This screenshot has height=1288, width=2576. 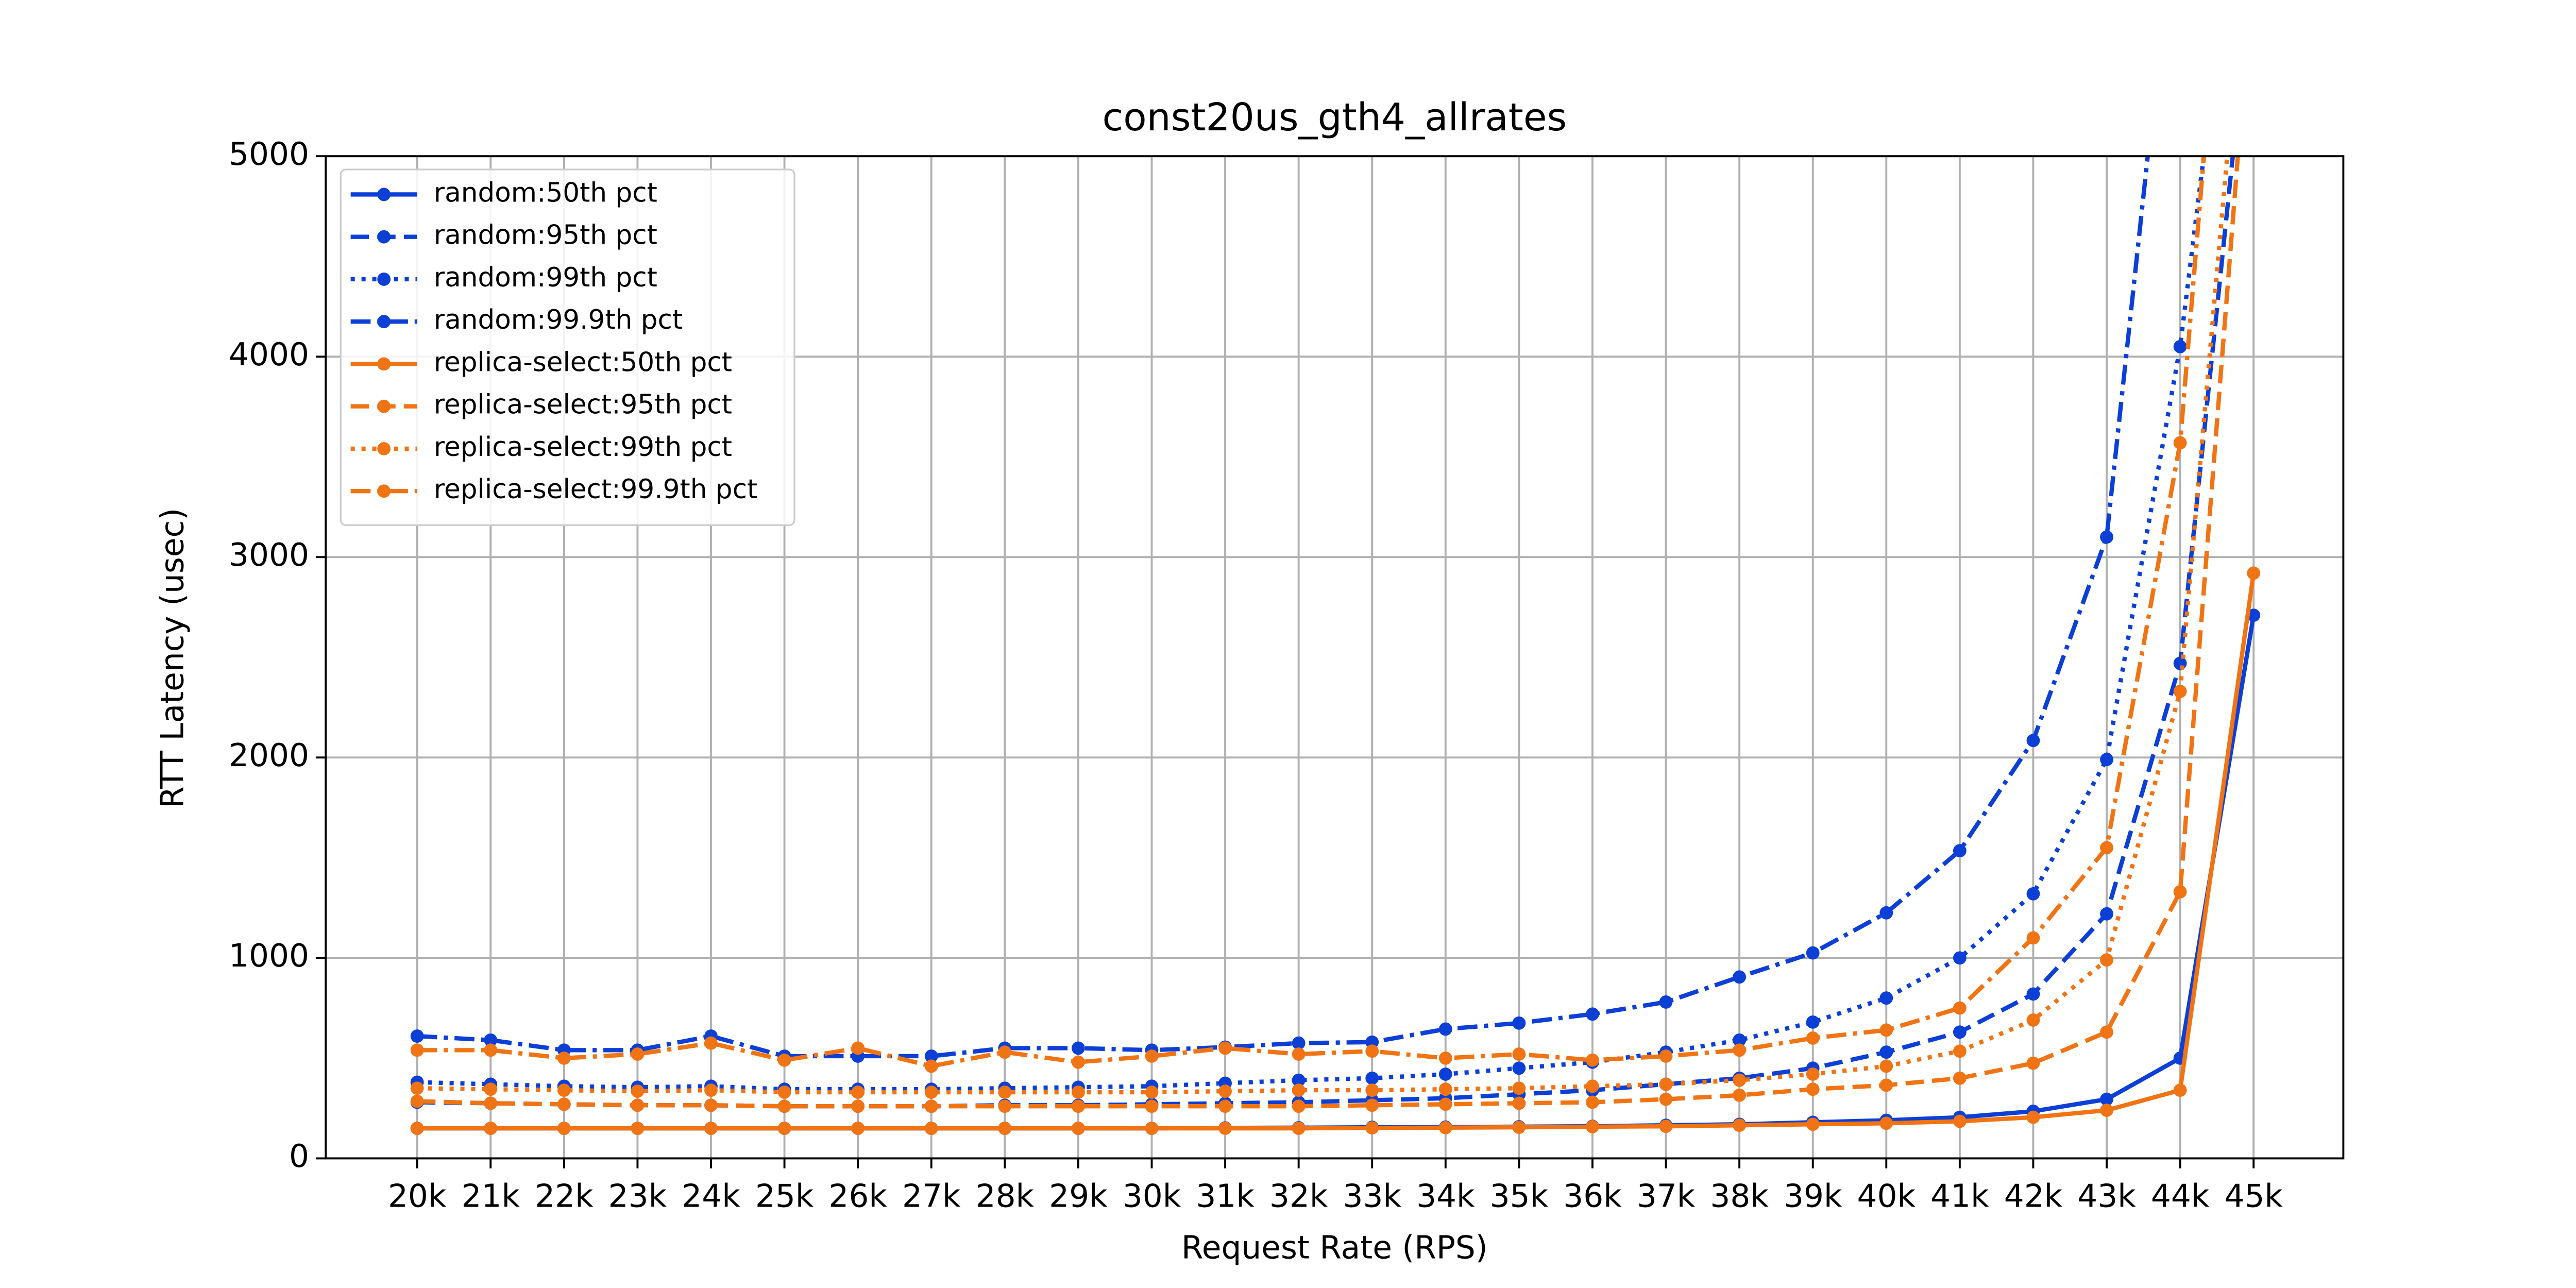 What do you see at coordinates (545, 235) in the screenshot?
I see `legend-label: random:95th pct` at bounding box center [545, 235].